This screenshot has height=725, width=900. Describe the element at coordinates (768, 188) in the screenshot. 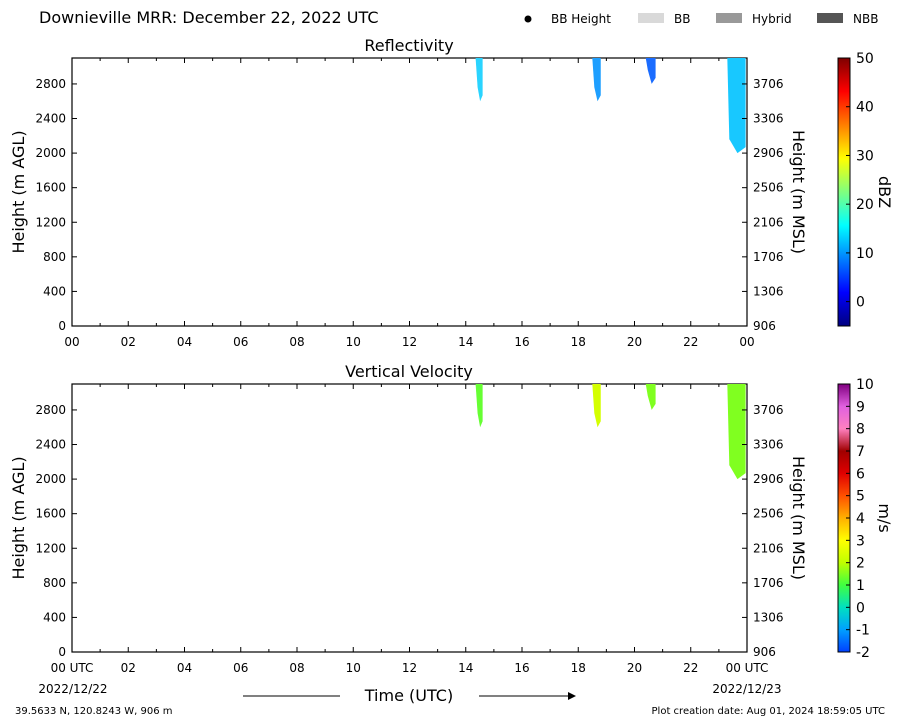

I see `y2-tick-label: 2506` at that location.